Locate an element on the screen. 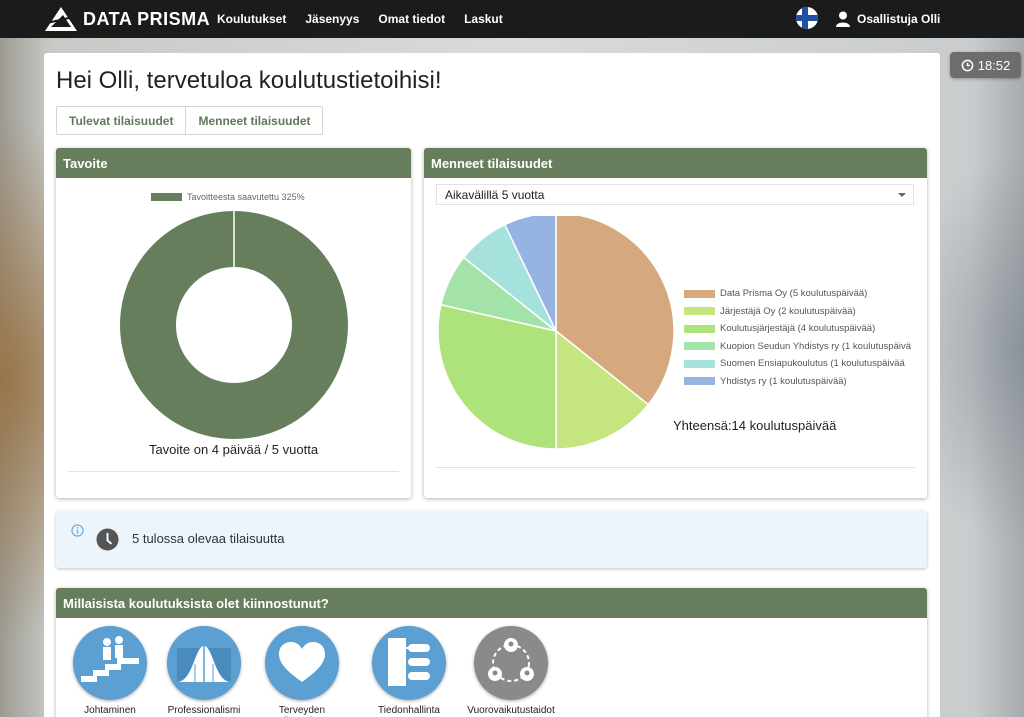  goal-card-title: Tavoite is located at coordinates (233, 163).